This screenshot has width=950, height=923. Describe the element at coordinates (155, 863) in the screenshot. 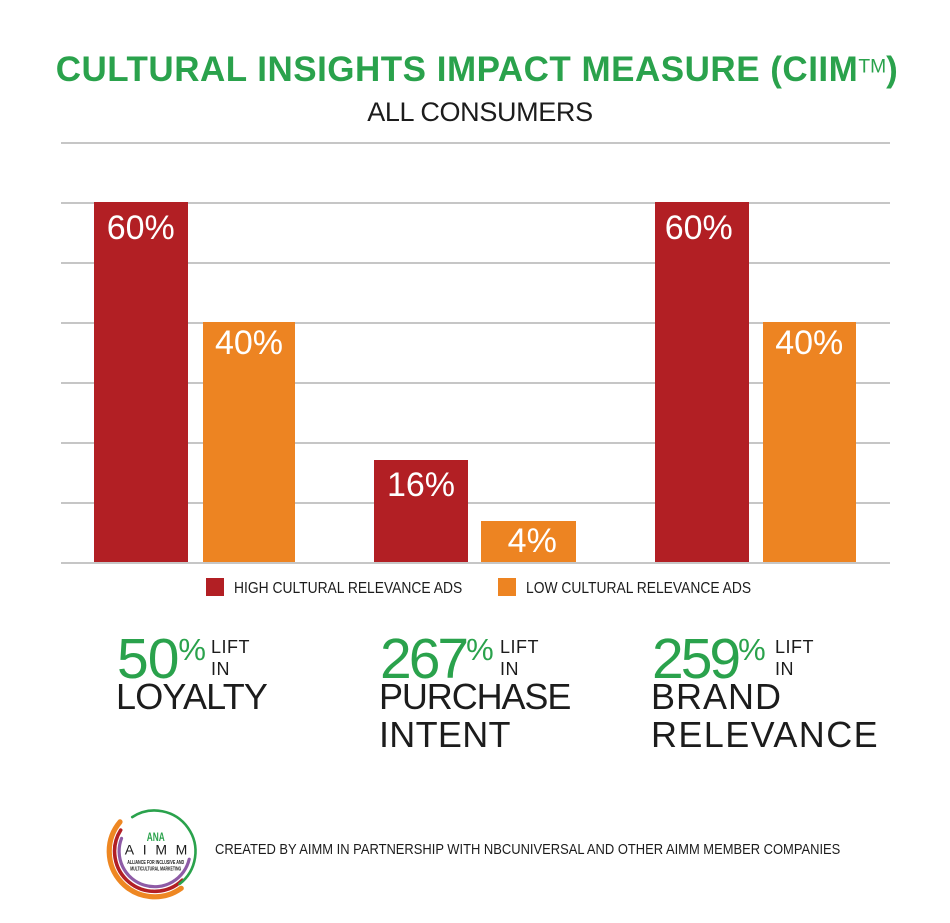

I see `svg-text: ALLIANCE FOR INCLUSIVE AND` at that location.